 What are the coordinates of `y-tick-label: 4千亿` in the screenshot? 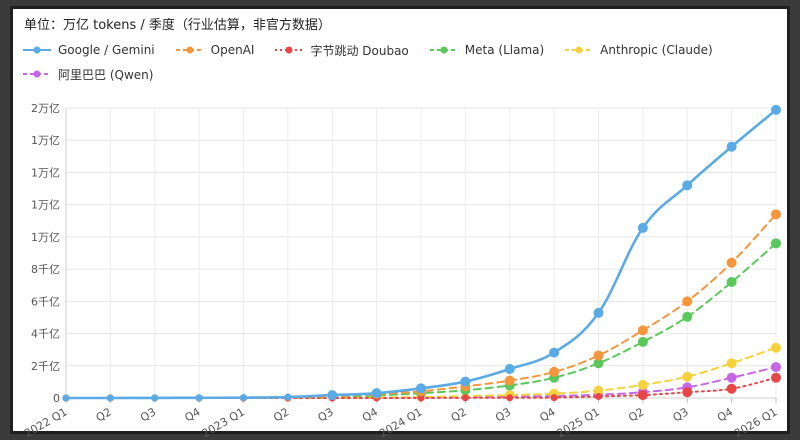 It's located at (45, 334).